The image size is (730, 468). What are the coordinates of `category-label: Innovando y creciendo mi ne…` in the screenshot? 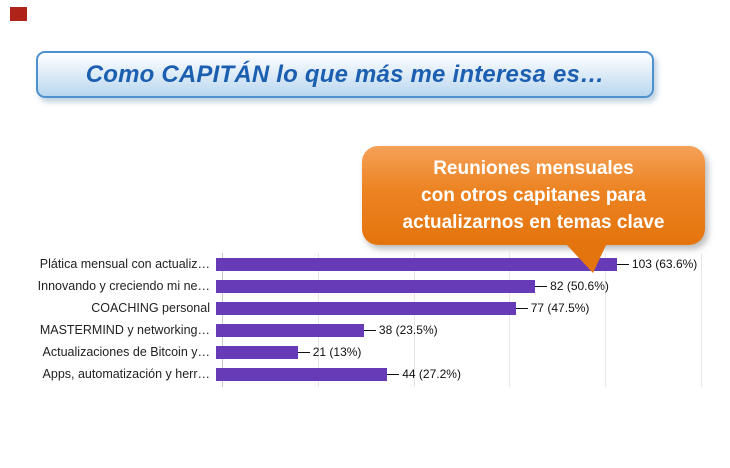 It's located at (123, 286).